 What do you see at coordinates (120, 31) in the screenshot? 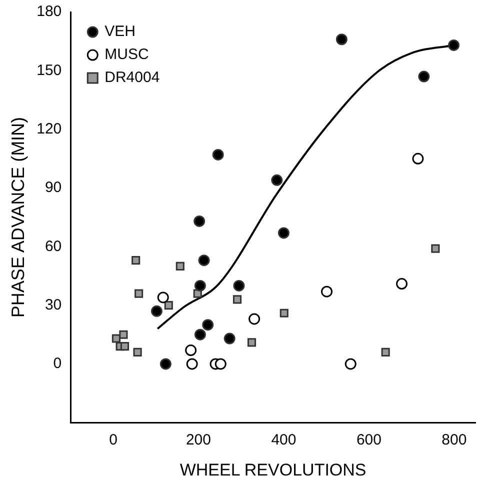
I see `legend-label: VEH` at bounding box center [120, 31].